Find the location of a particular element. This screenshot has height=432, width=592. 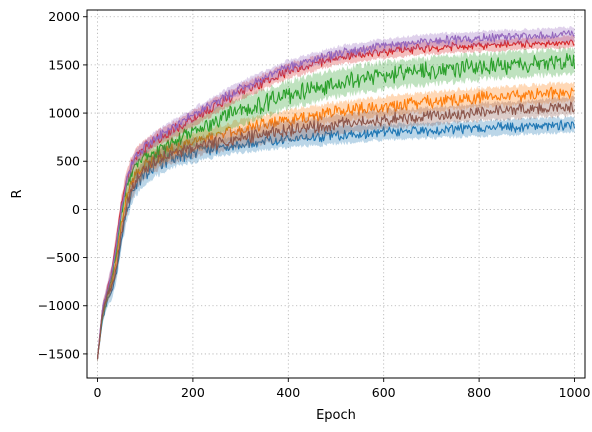

x-tick-label: 600 is located at coordinates (384, 392).